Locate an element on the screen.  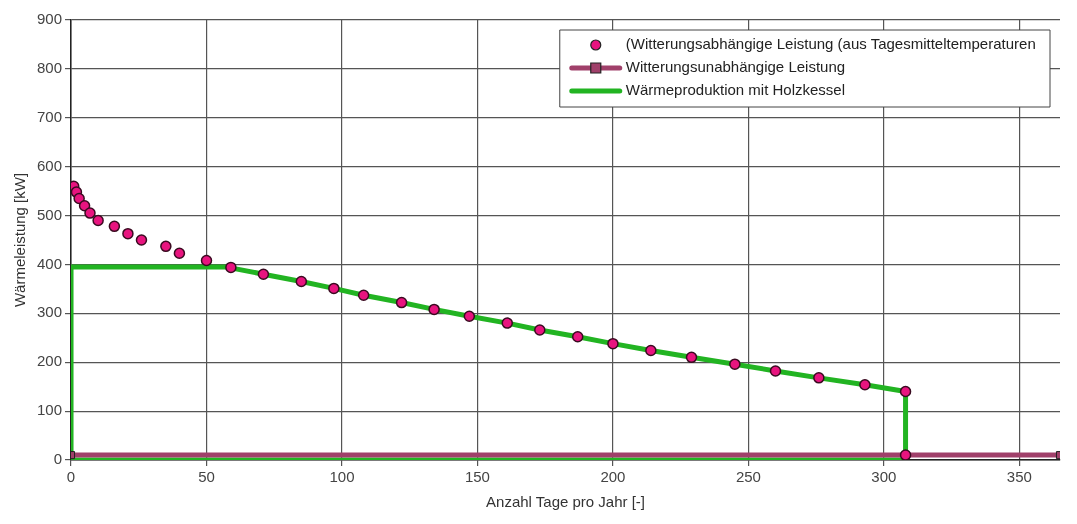
legend-label: Wärmeproduktion mit Holzkessel is located at coordinates (735, 90).